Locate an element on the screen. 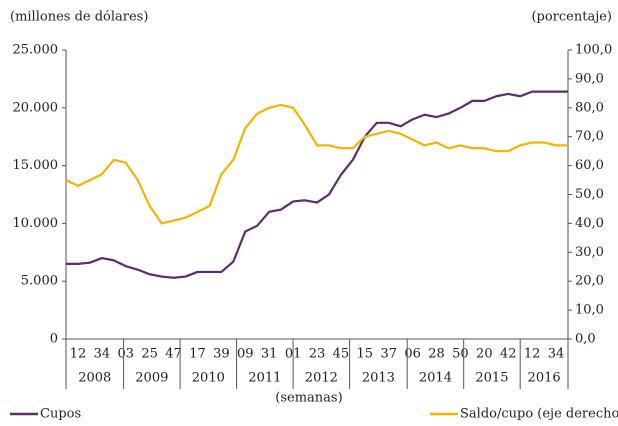 This screenshot has height=426, width=618. year-label: 2015 is located at coordinates (491, 378).